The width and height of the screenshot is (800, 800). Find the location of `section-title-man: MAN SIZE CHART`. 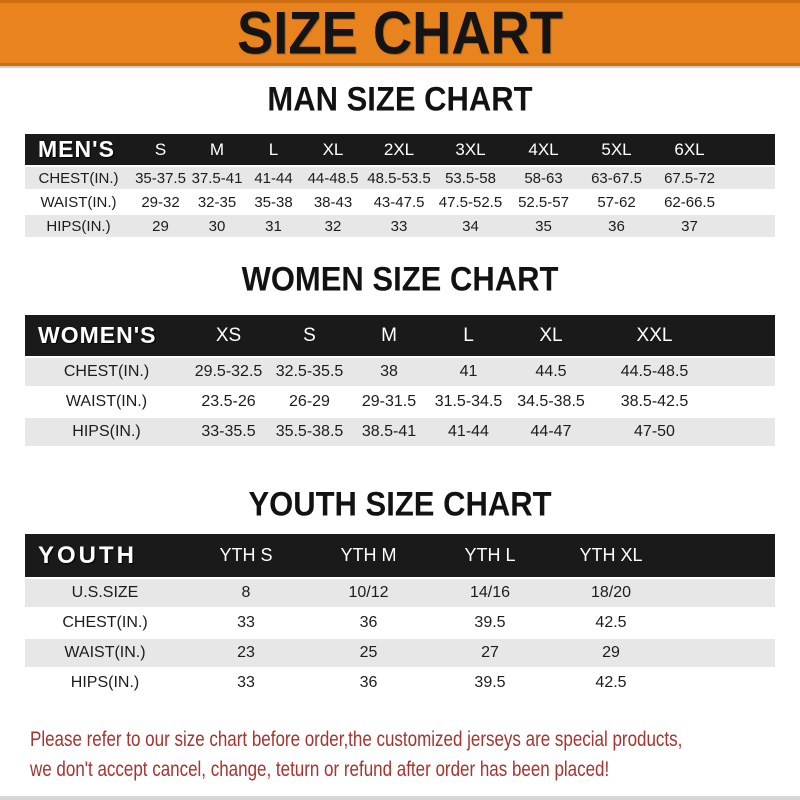

section-title-man: MAN SIZE CHART is located at coordinates (400, 98).